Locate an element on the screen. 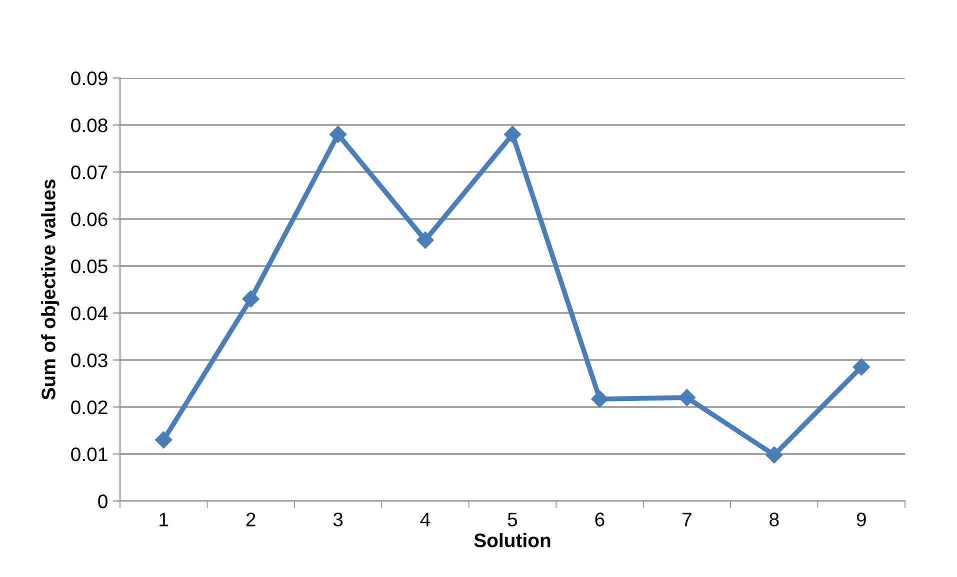  x-tick-label: 4 is located at coordinates (425, 519).